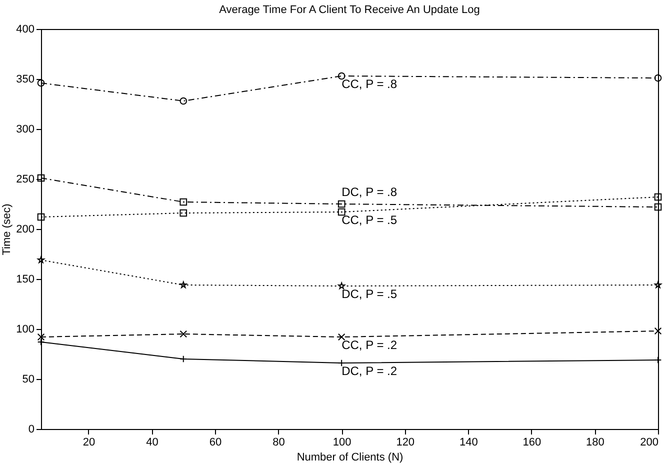  I want to click on y-tick-label: 250, so click(25, 180).